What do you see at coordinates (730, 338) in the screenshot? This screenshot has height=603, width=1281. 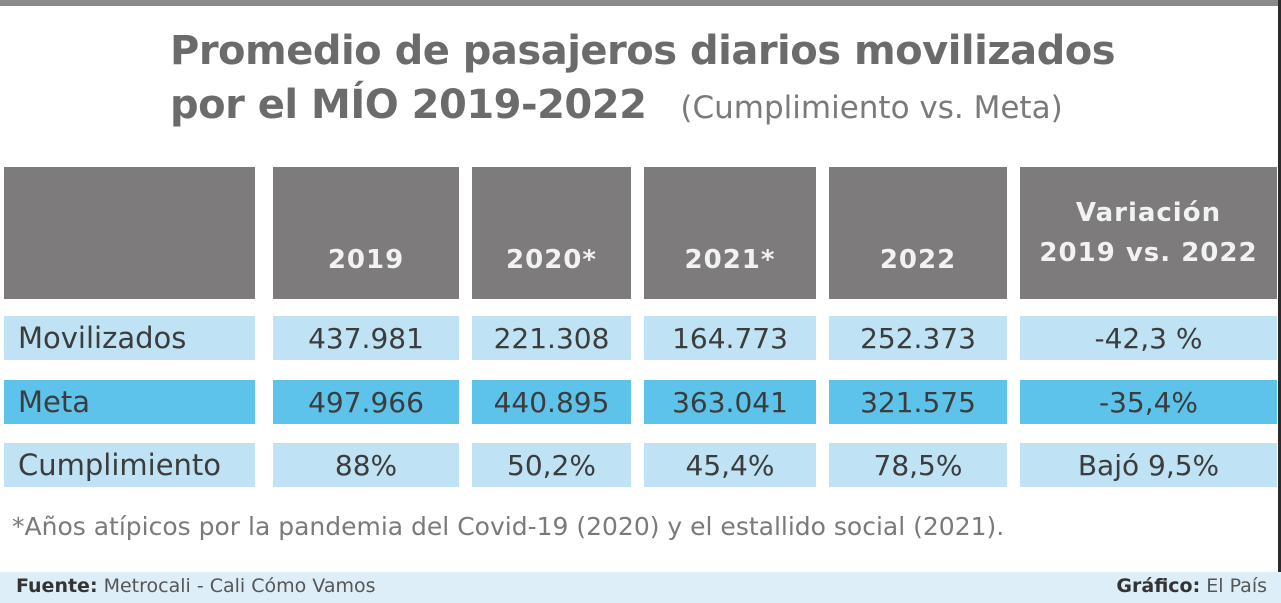 I see `cell-movilizados-2021: 164.773` at bounding box center [730, 338].